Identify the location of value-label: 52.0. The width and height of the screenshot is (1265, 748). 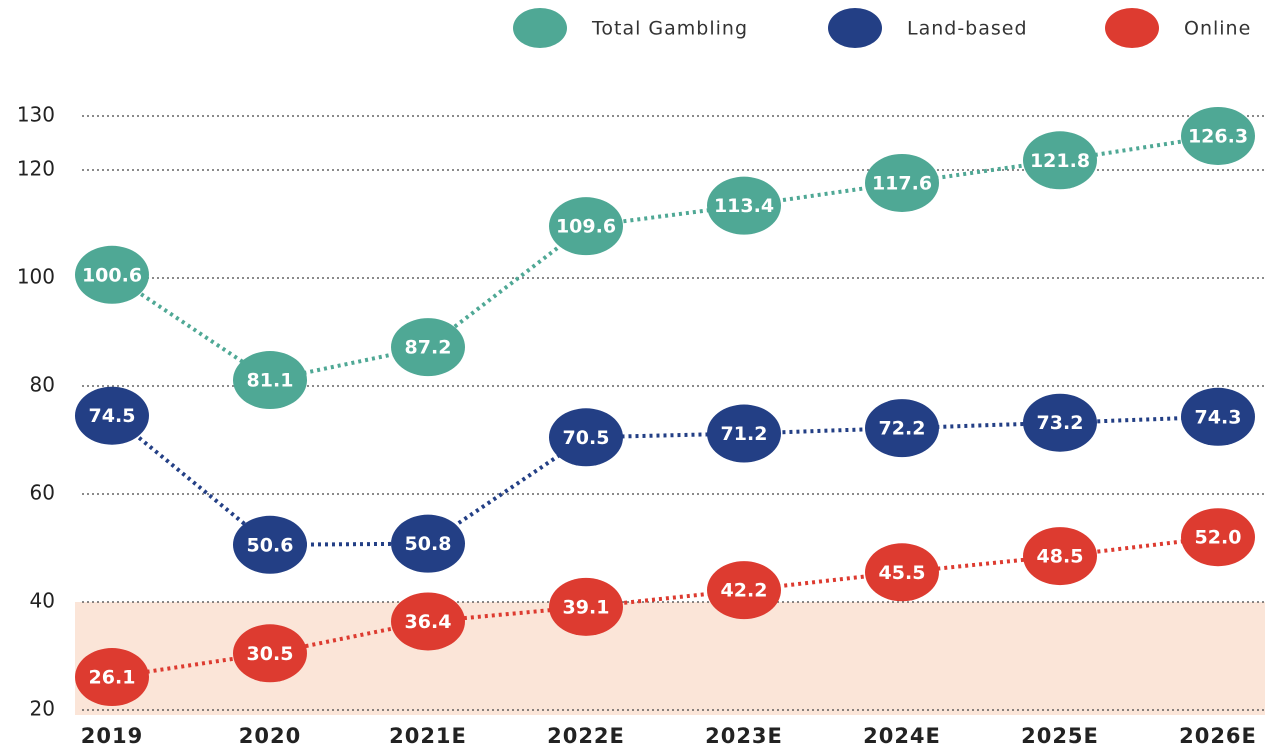
(1218, 538).